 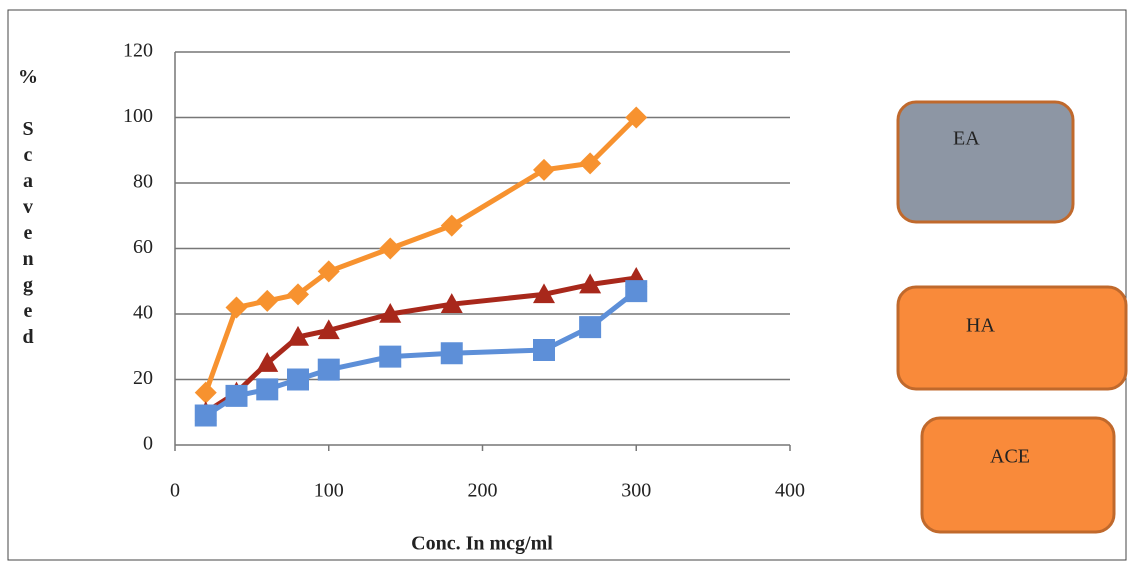 I want to click on x-tick-label: 300, so click(x=636, y=491).